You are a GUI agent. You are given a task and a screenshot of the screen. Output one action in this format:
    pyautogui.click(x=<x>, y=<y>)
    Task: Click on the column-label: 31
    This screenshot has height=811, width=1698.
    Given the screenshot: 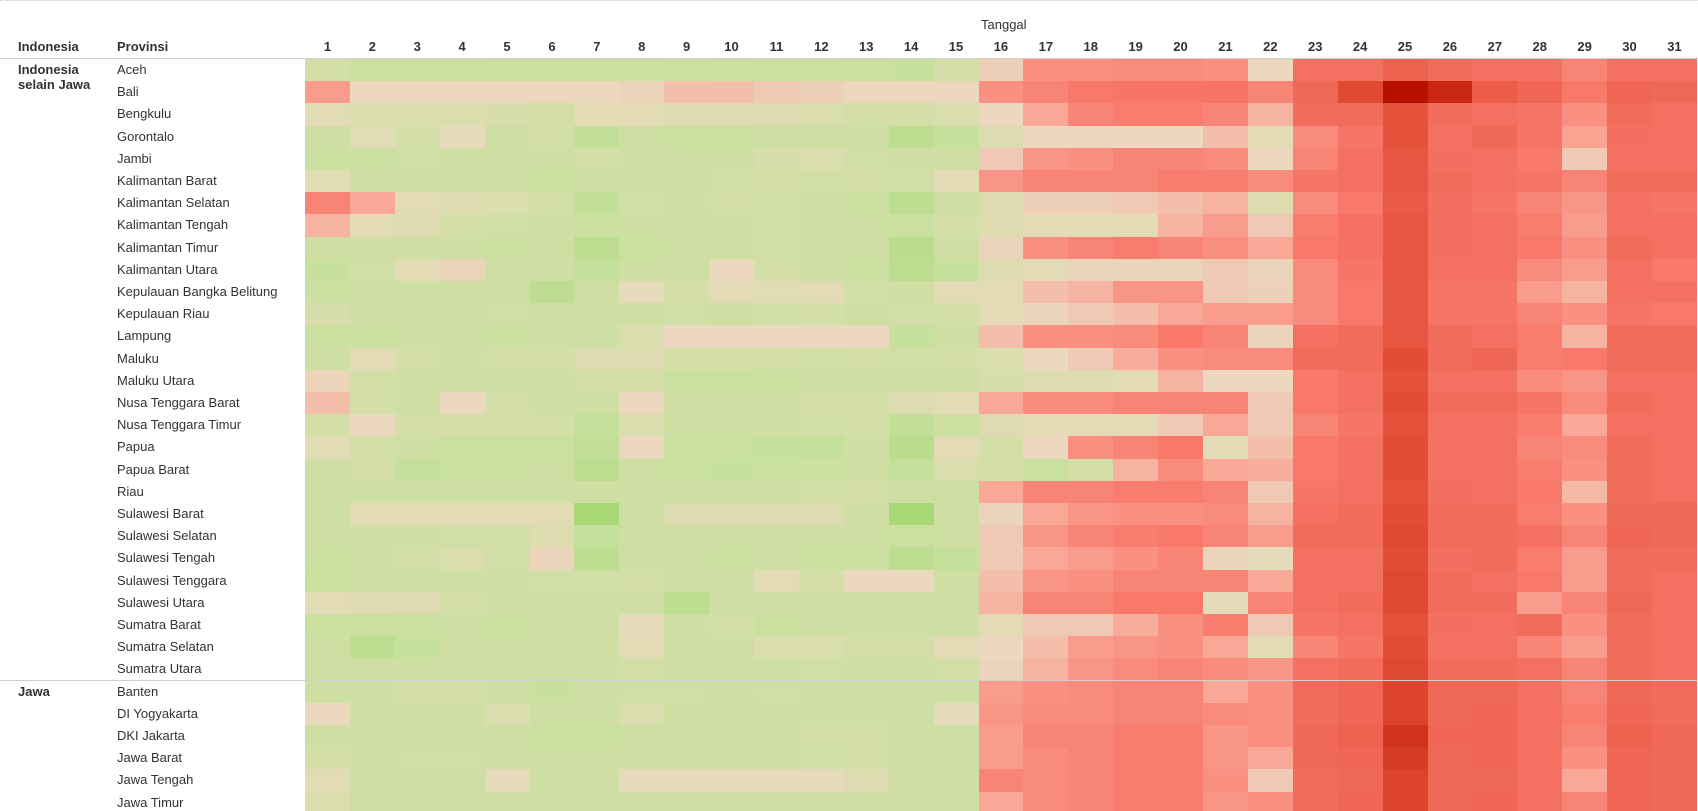 What is the action you would take?
    pyautogui.click(x=1674, y=46)
    